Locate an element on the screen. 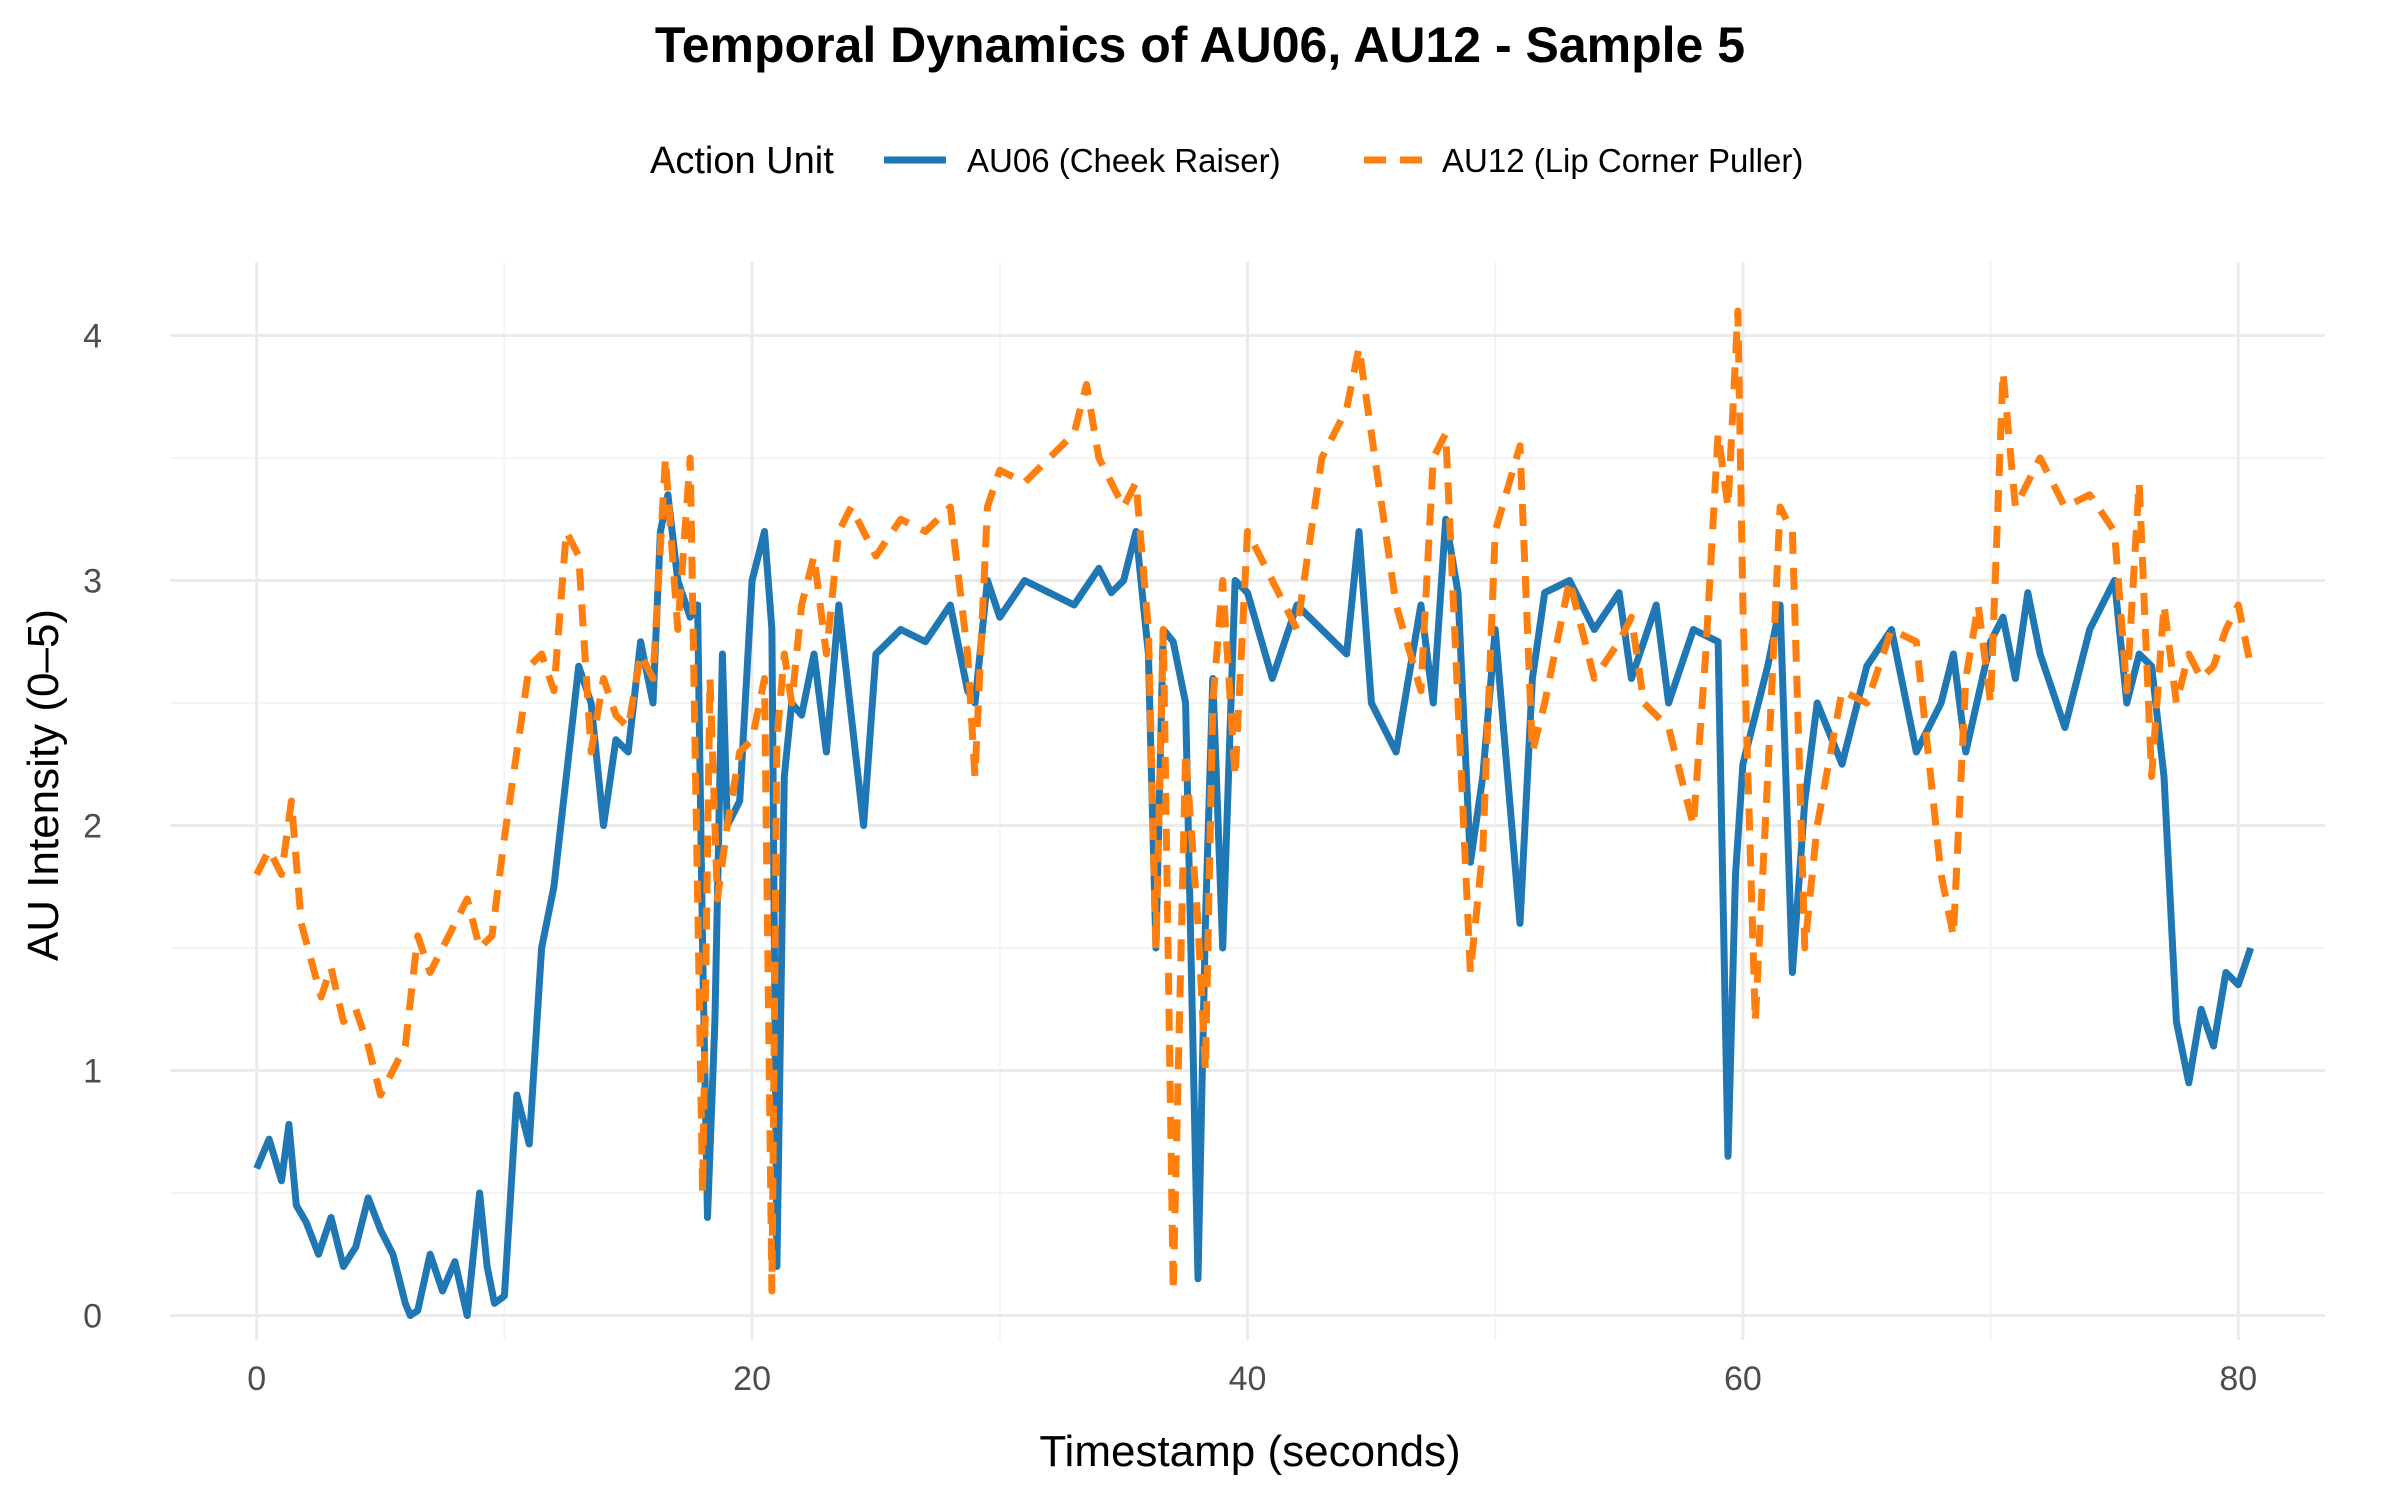  x-tick-label: 0 is located at coordinates (256, 1379).